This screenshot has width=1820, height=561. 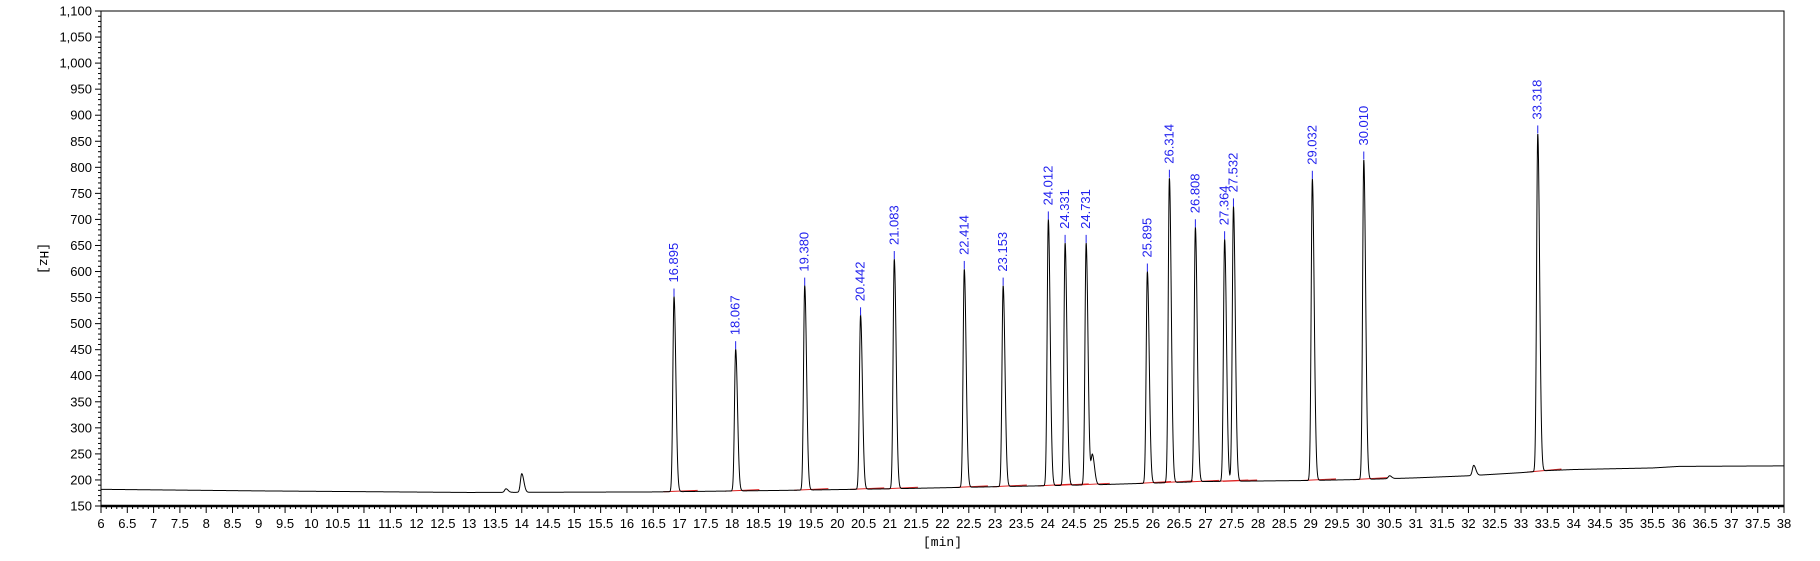 I want to click on peak-label: 22.414, so click(x=963, y=235).